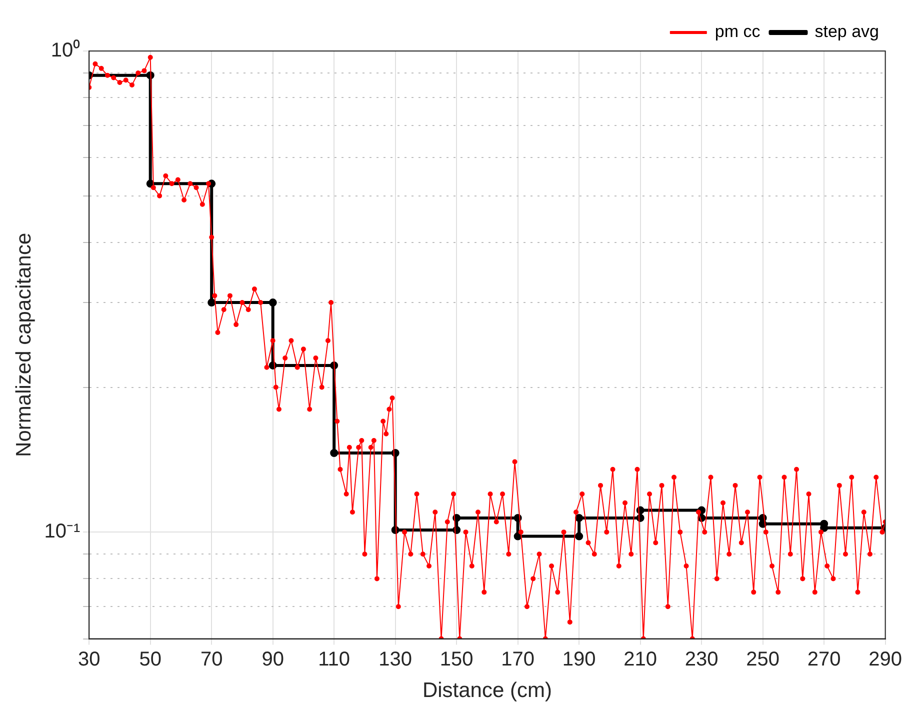 Image resolution: width=913 pixels, height=722 pixels. I want to click on x-tick-label: 130, so click(395, 659).